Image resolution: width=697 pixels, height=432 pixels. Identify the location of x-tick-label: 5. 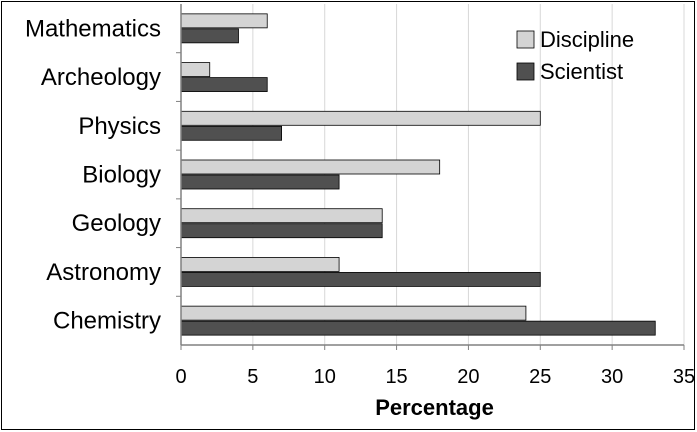
(252, 377).